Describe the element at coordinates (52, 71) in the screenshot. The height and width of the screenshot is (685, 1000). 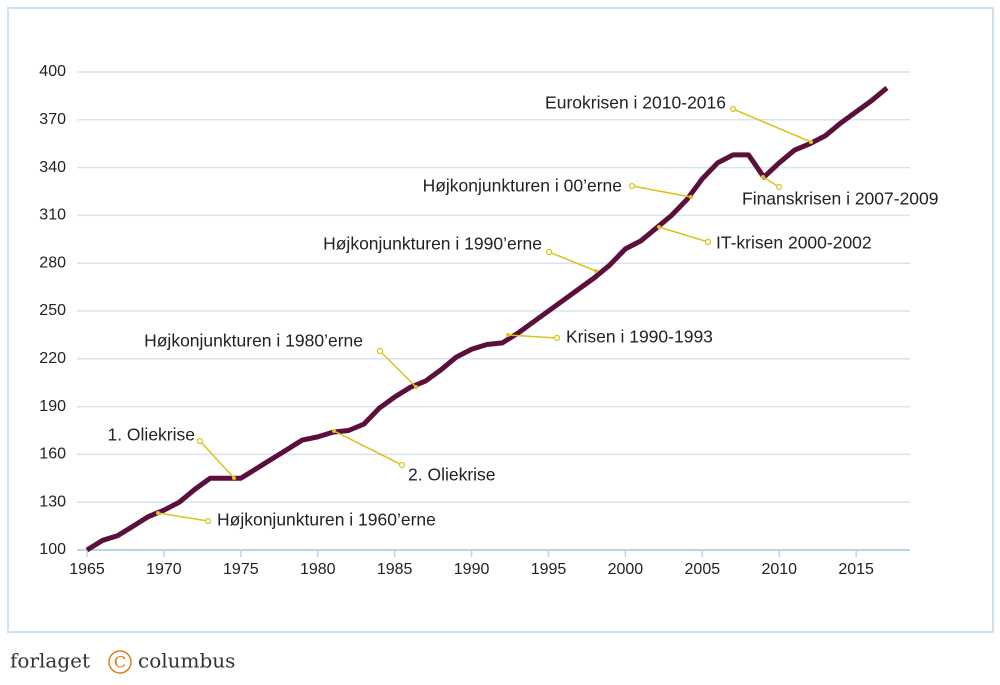
I see `y-tick-label: 400` at that location.